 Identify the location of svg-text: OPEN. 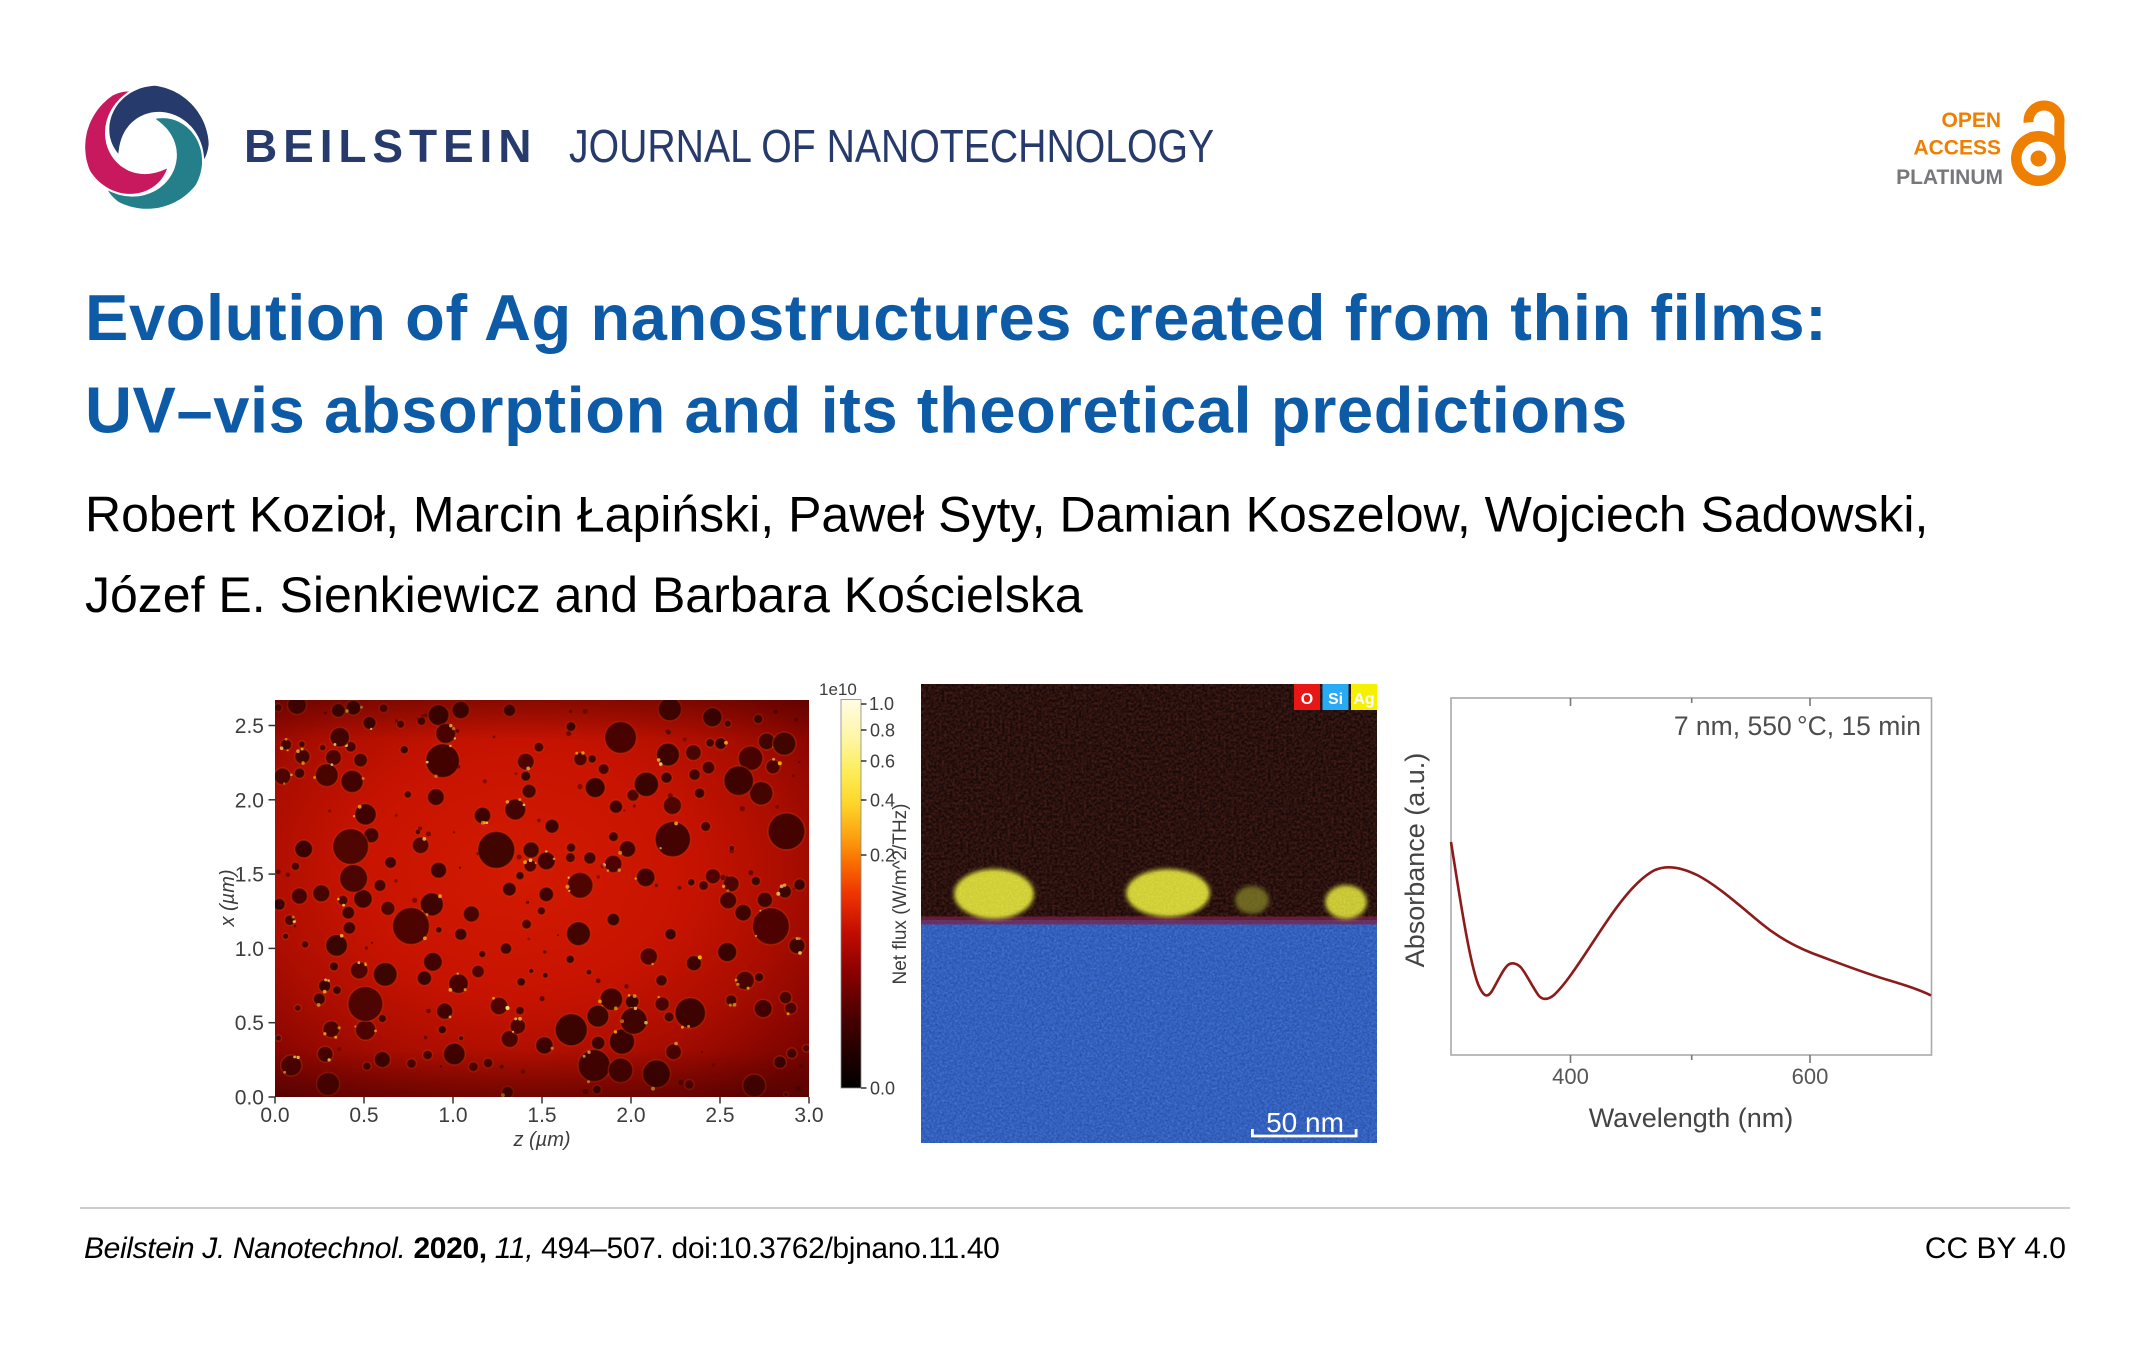
(1971, 120).